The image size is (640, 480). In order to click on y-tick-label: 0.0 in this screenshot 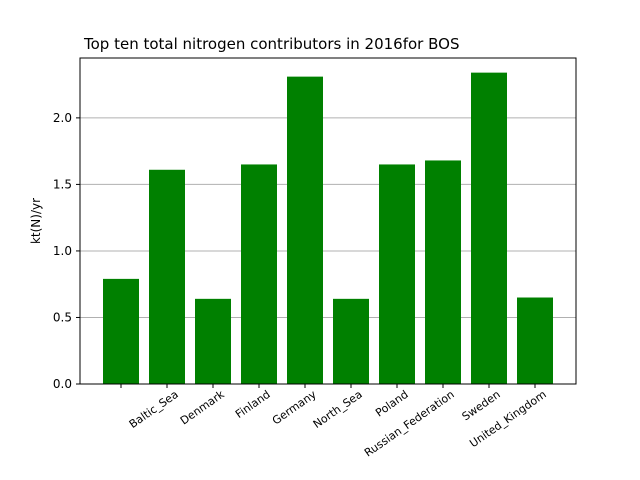, I will do `click(62, 384)`.